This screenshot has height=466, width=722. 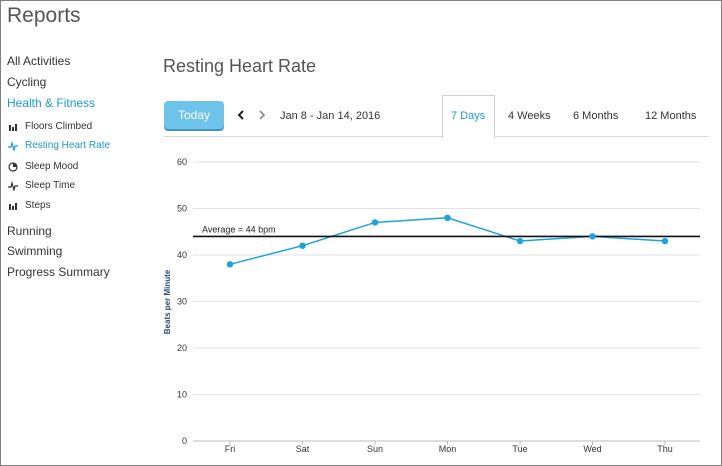 What do you see at coordinates (592, 449) in the screenshot?
I see `x-tick-label: Wed` at bounding box center [592, 449].